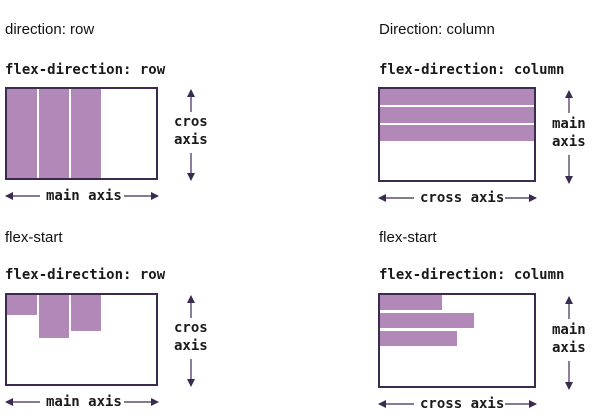  What do you see at coordinates (569, 142) in the screenshot?
I see `panel-2-main-axis-label-line2: axis` at bounding box center [569, 142].